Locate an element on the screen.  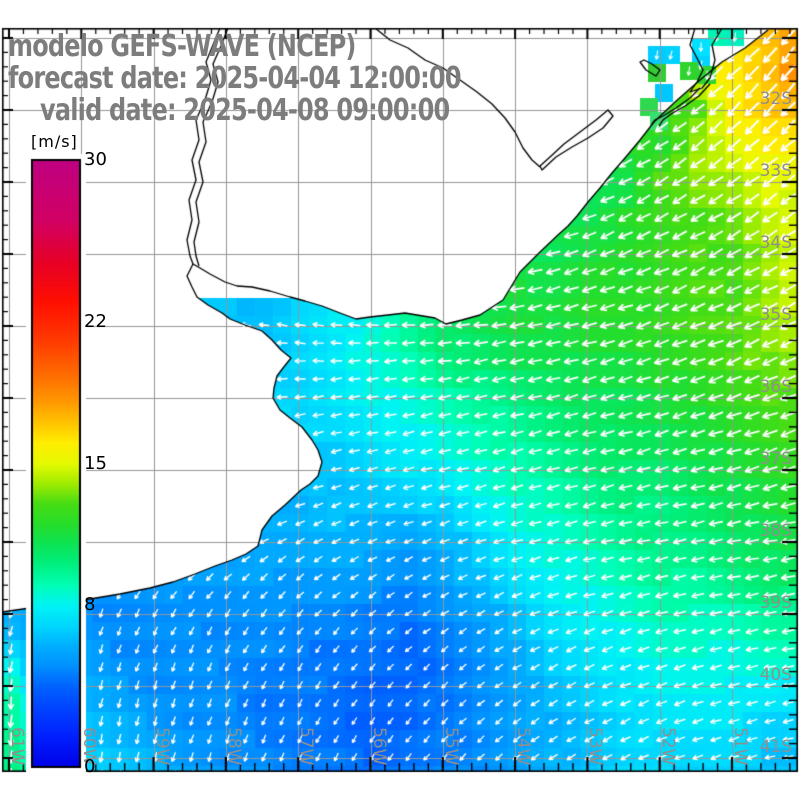
lon-axis-label: 56W is located at coordinates (378, 746).